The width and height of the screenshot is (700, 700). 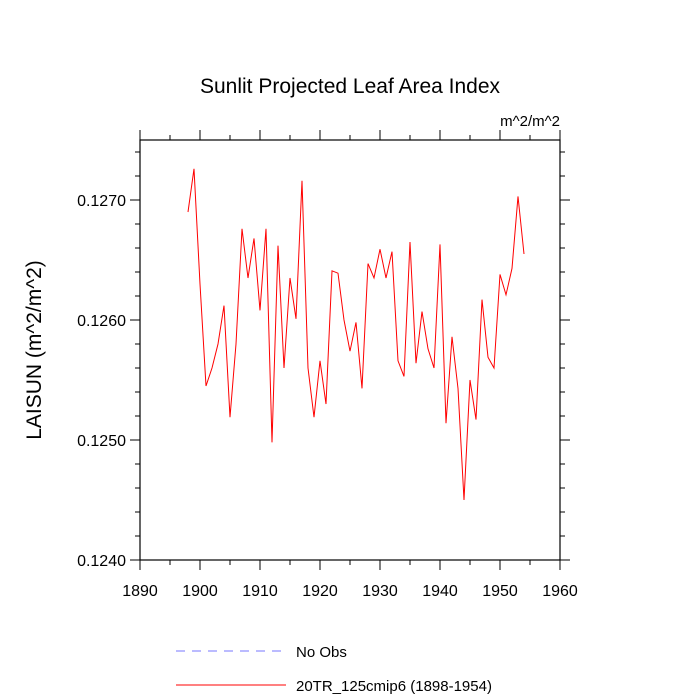 What do you see at coordinates (320, 591) in the screenshot?
I see `x-tick-label: 1920` at bounding box center [320, 591].